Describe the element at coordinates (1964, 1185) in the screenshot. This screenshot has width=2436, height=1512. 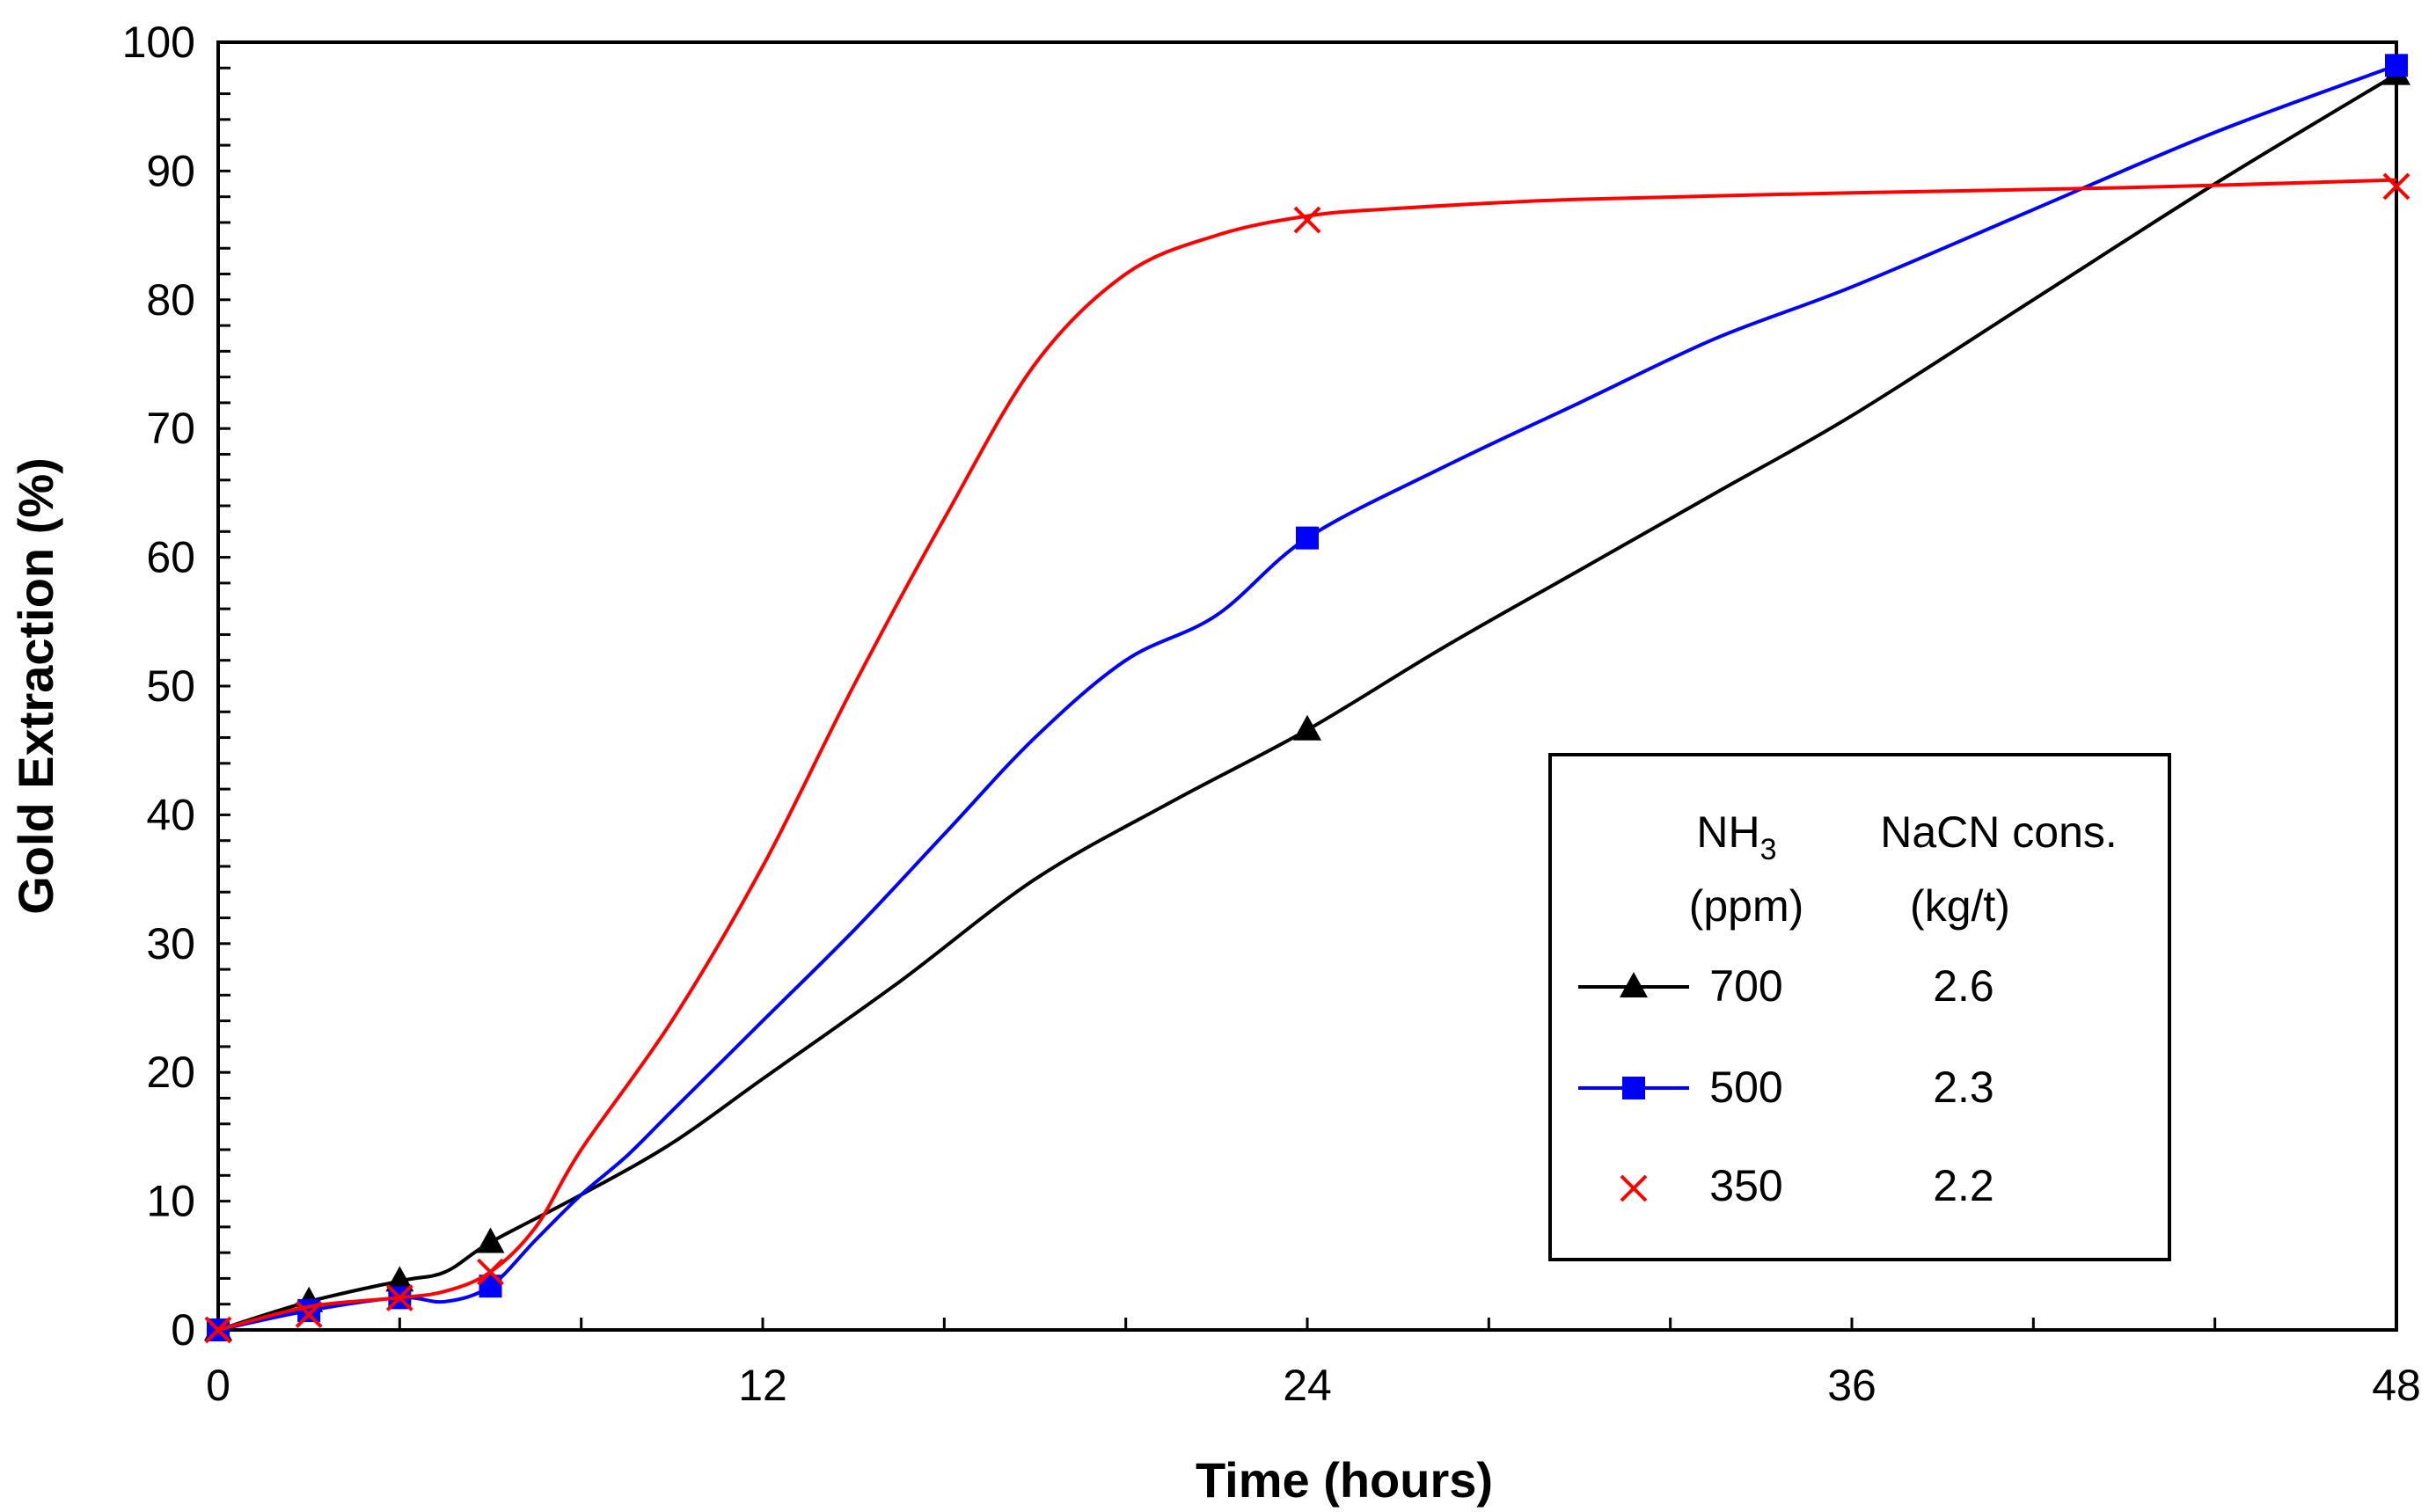
I see `legend-nacn-350: 2.2` at that location.